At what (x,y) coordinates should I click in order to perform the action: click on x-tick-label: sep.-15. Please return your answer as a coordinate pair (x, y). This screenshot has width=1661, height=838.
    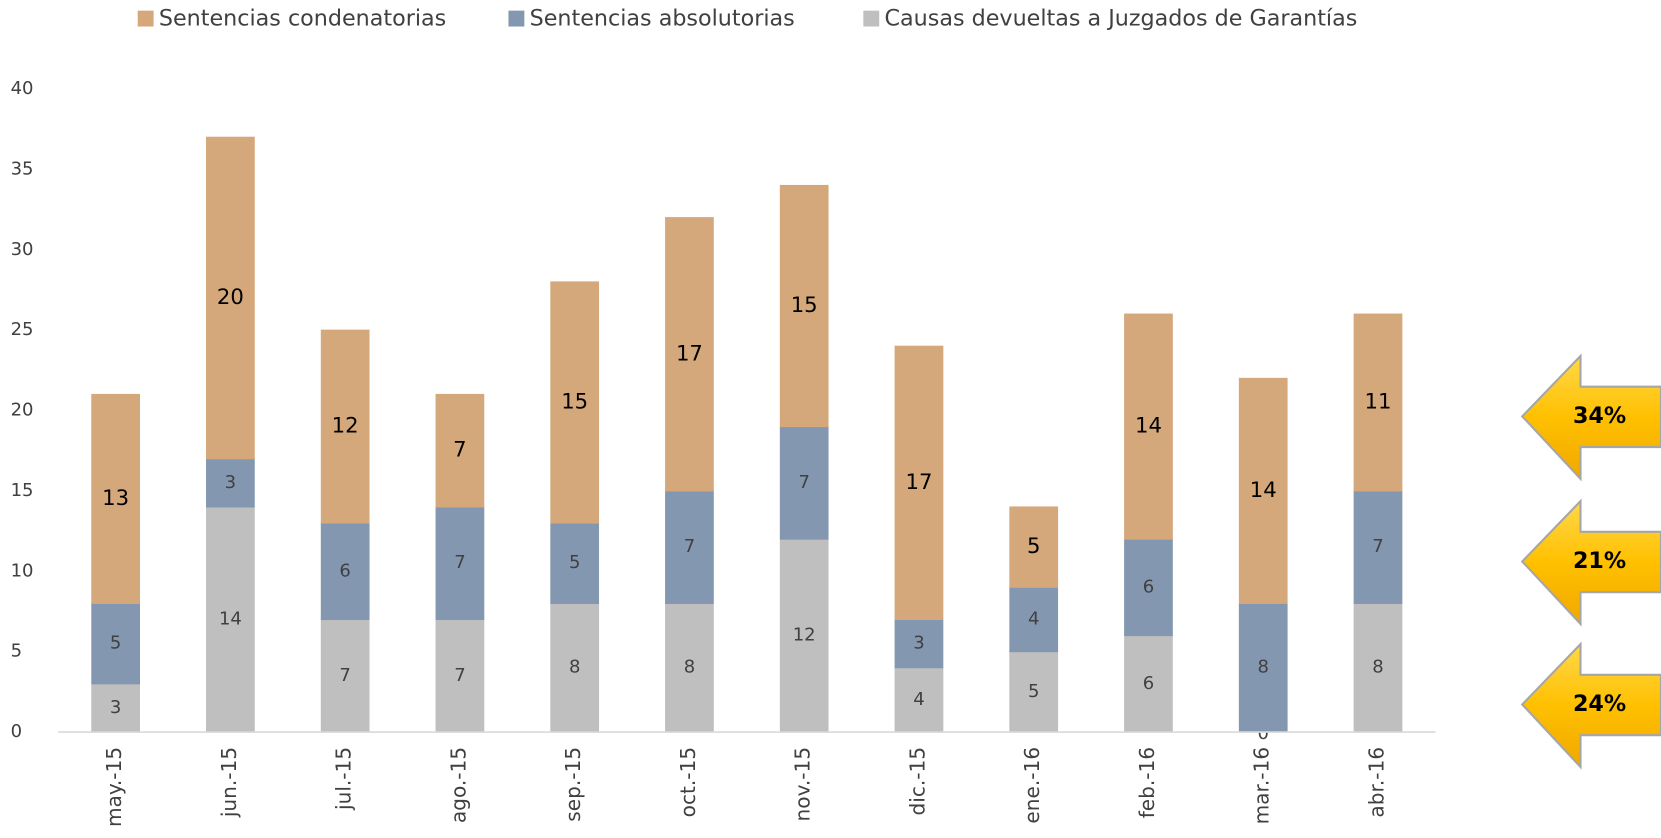
    Looking at the image, I should click on (573, 784).